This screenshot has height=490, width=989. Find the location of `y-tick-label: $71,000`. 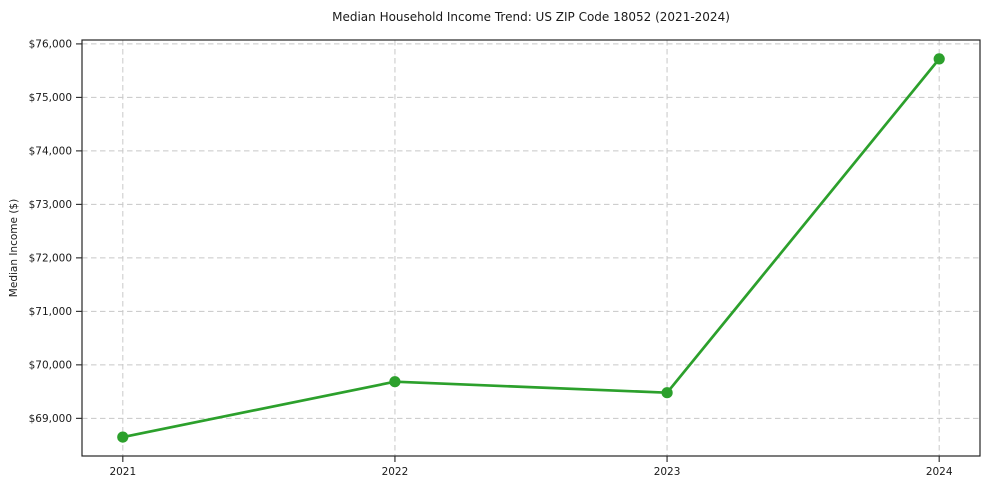

y-tick-label: $71,000 is located at coordinates (50, 312).